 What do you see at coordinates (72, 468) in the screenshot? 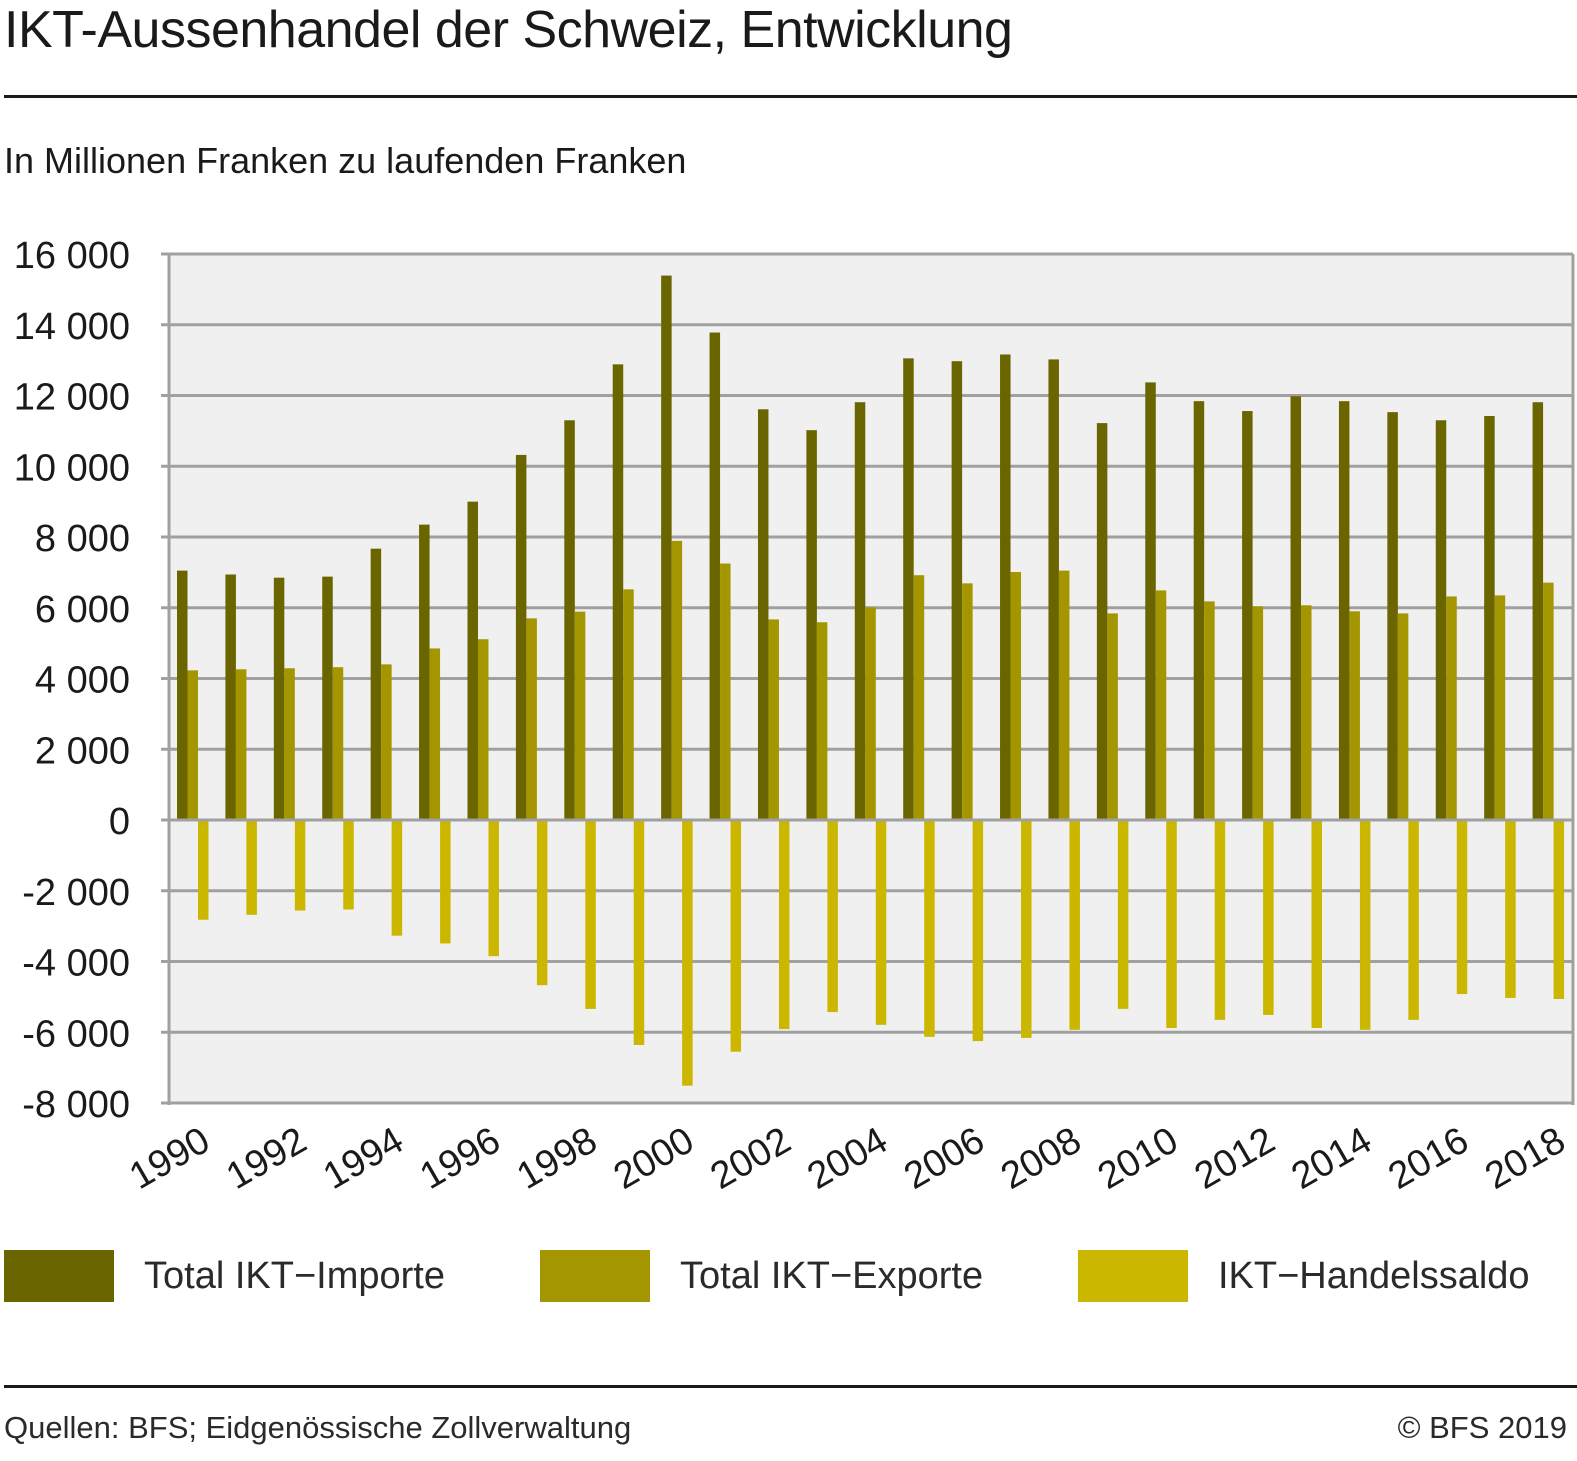
I see `y-tick-label: 10 000` at bounding box center [72, 468].